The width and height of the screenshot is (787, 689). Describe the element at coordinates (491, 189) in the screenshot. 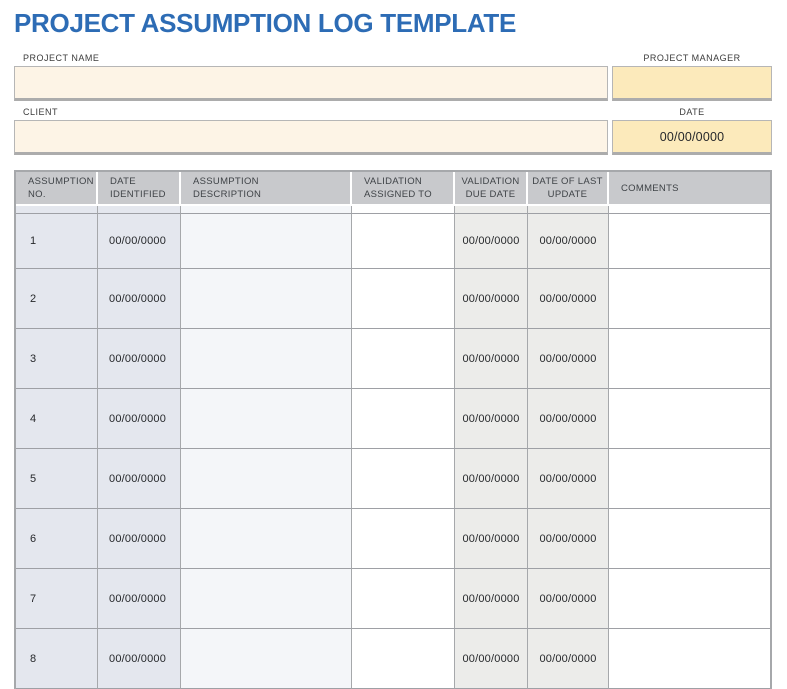

I see `column-header-validation-due-date: VALIDATION DUE DATE` at that location.